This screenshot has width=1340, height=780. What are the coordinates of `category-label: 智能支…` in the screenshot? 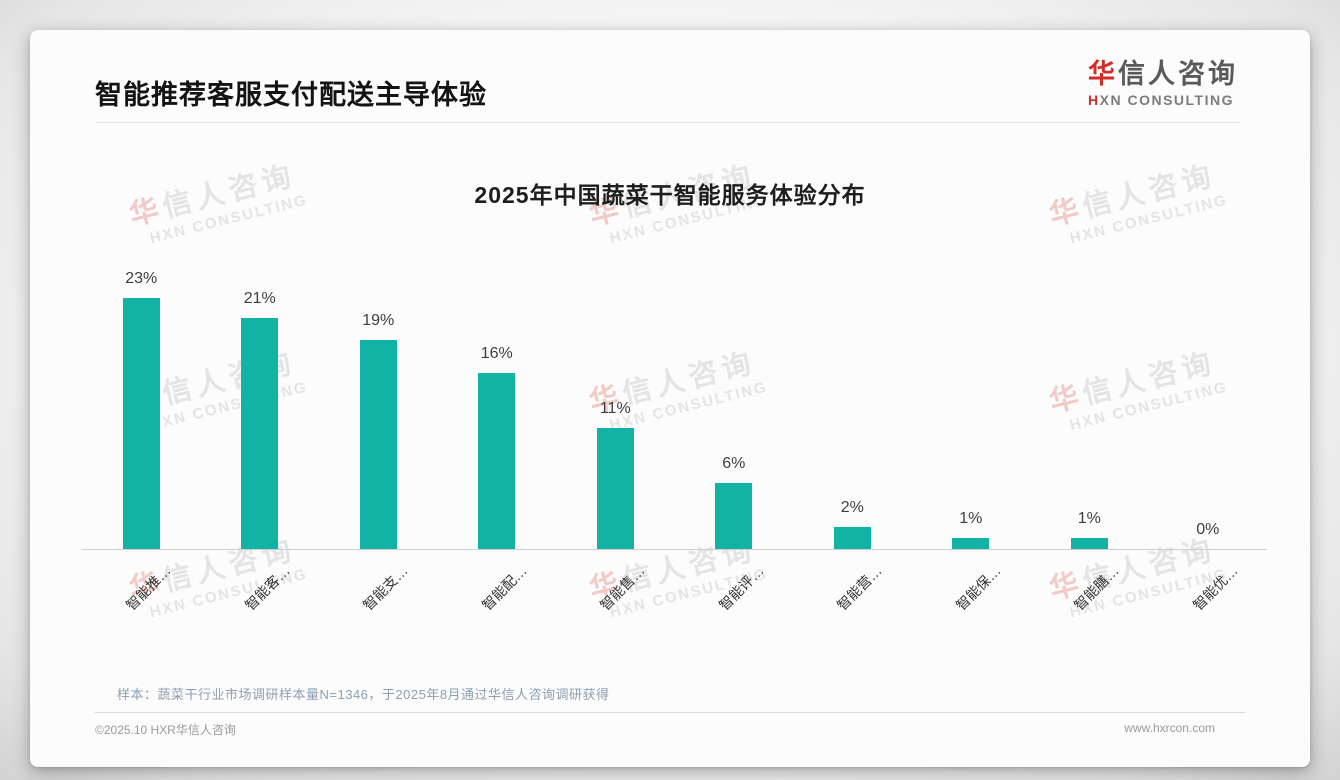 It's located at (385, 588).